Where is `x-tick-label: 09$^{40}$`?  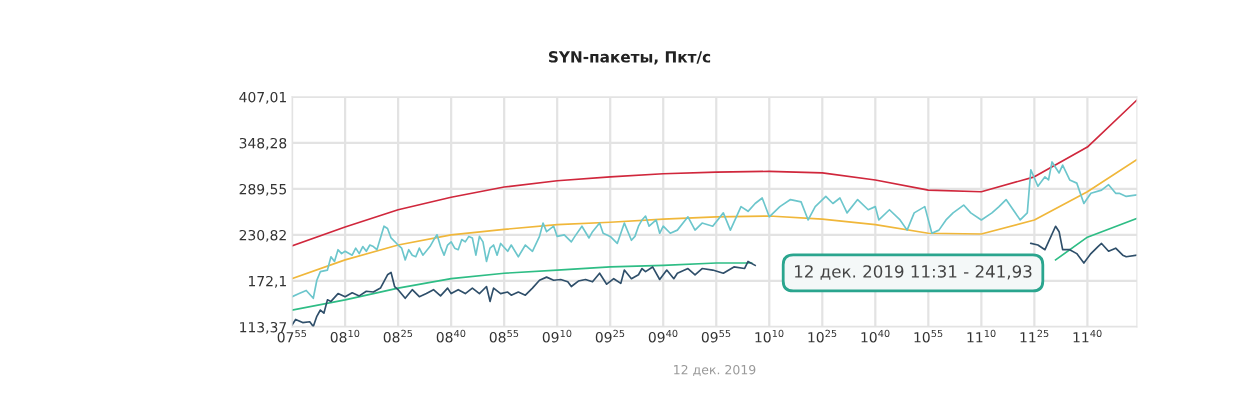 x-tick-label: 09$^{40}$ is located at coordinates (663, 336).